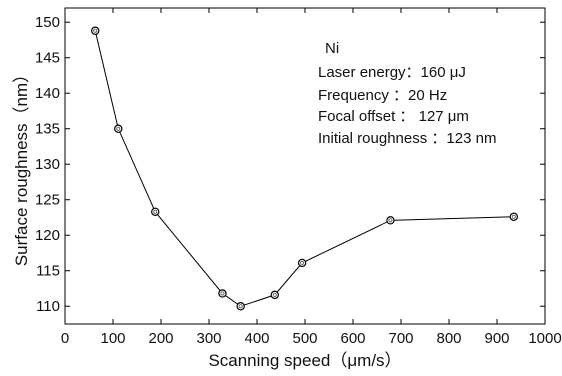  I want to click on y-tick-label: 125, so click(47, 200).